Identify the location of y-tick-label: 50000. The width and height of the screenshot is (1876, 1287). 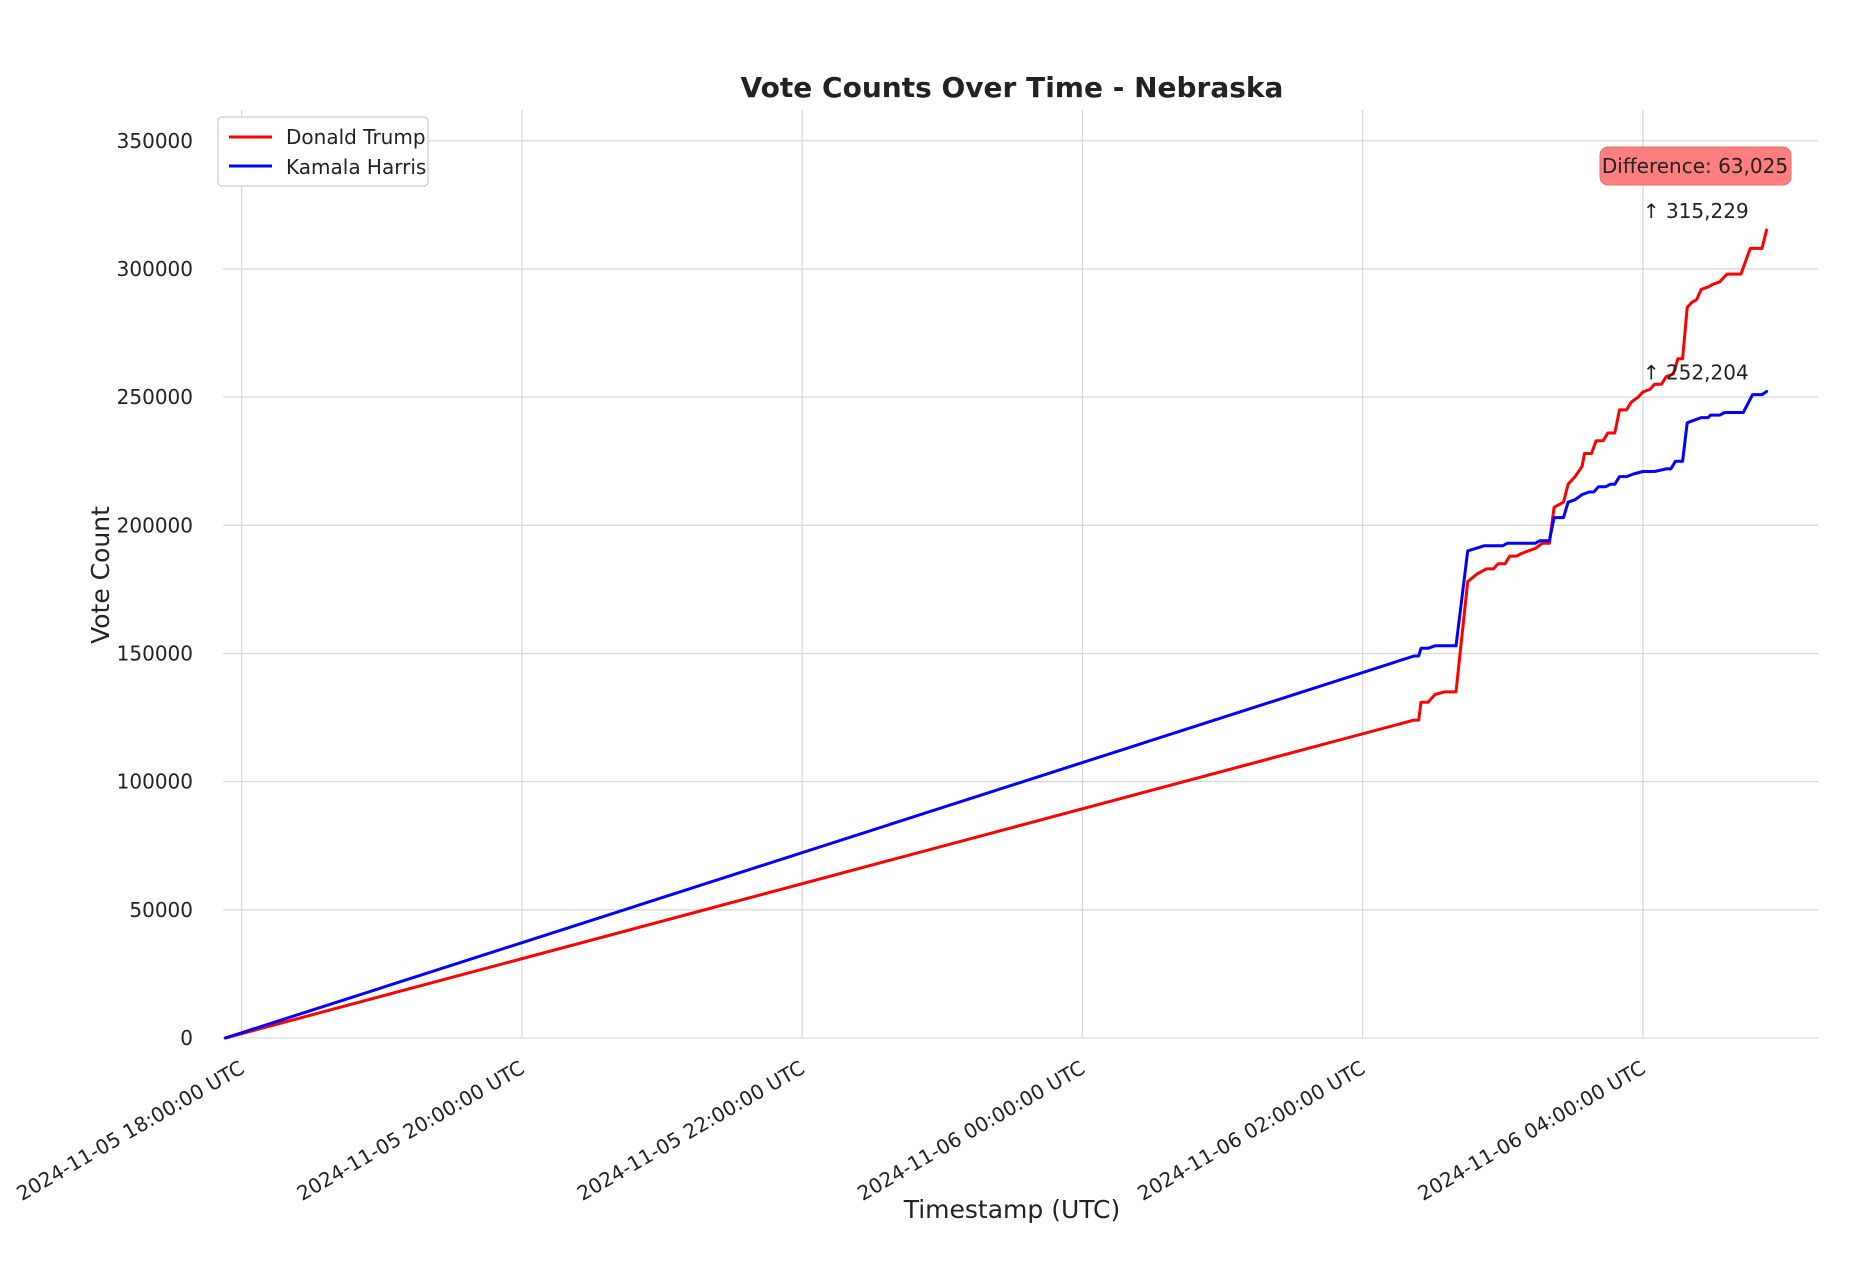
(161, 910).